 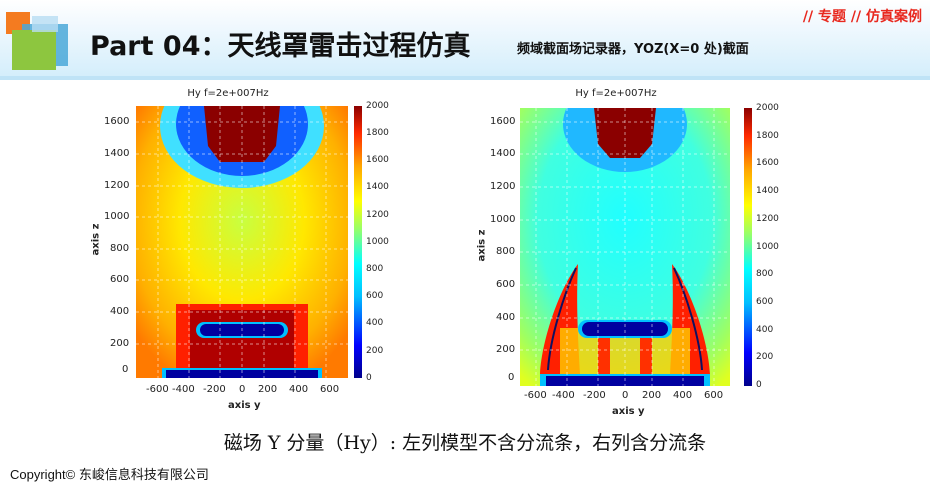 What do you see at coordinates (465, 78) in the screenshot?
I see `header-divider` at bounding box center [465, 78].